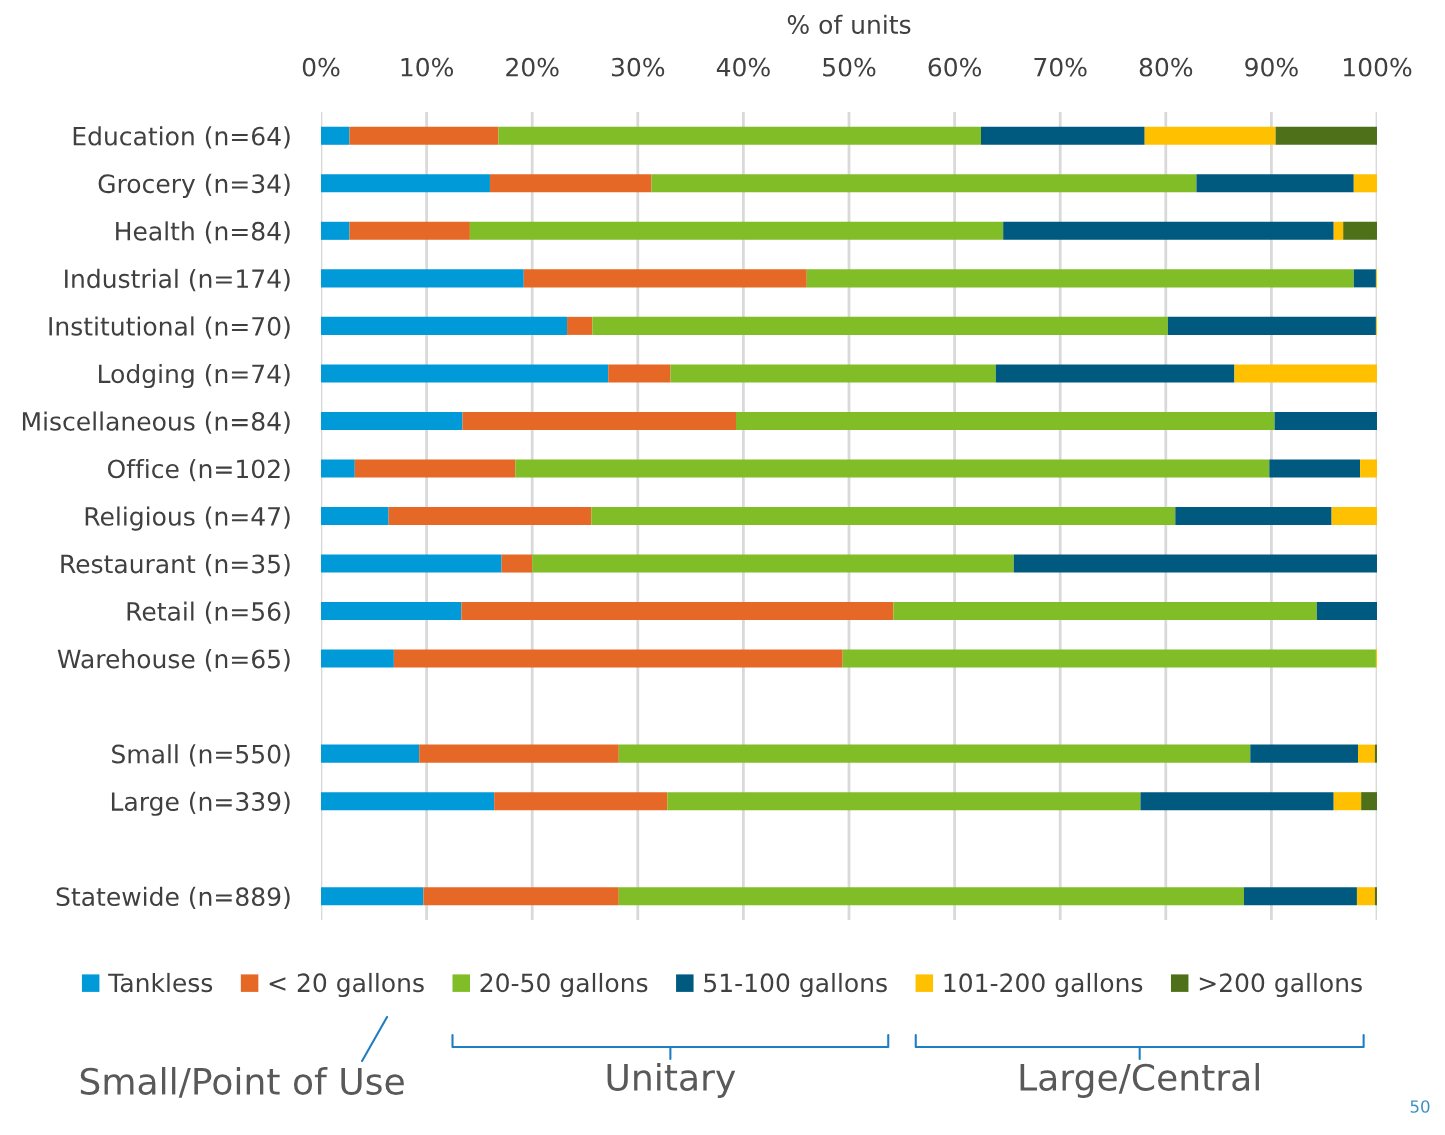  I want to click on text: 50, so click(1420, 1106).